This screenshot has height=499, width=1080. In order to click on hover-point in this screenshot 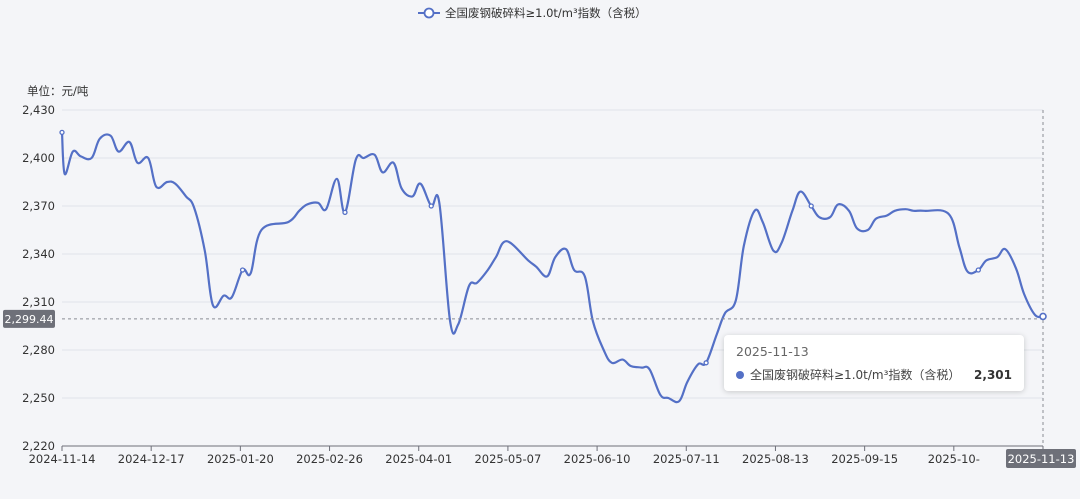, I will do `click(1043, 316)`.